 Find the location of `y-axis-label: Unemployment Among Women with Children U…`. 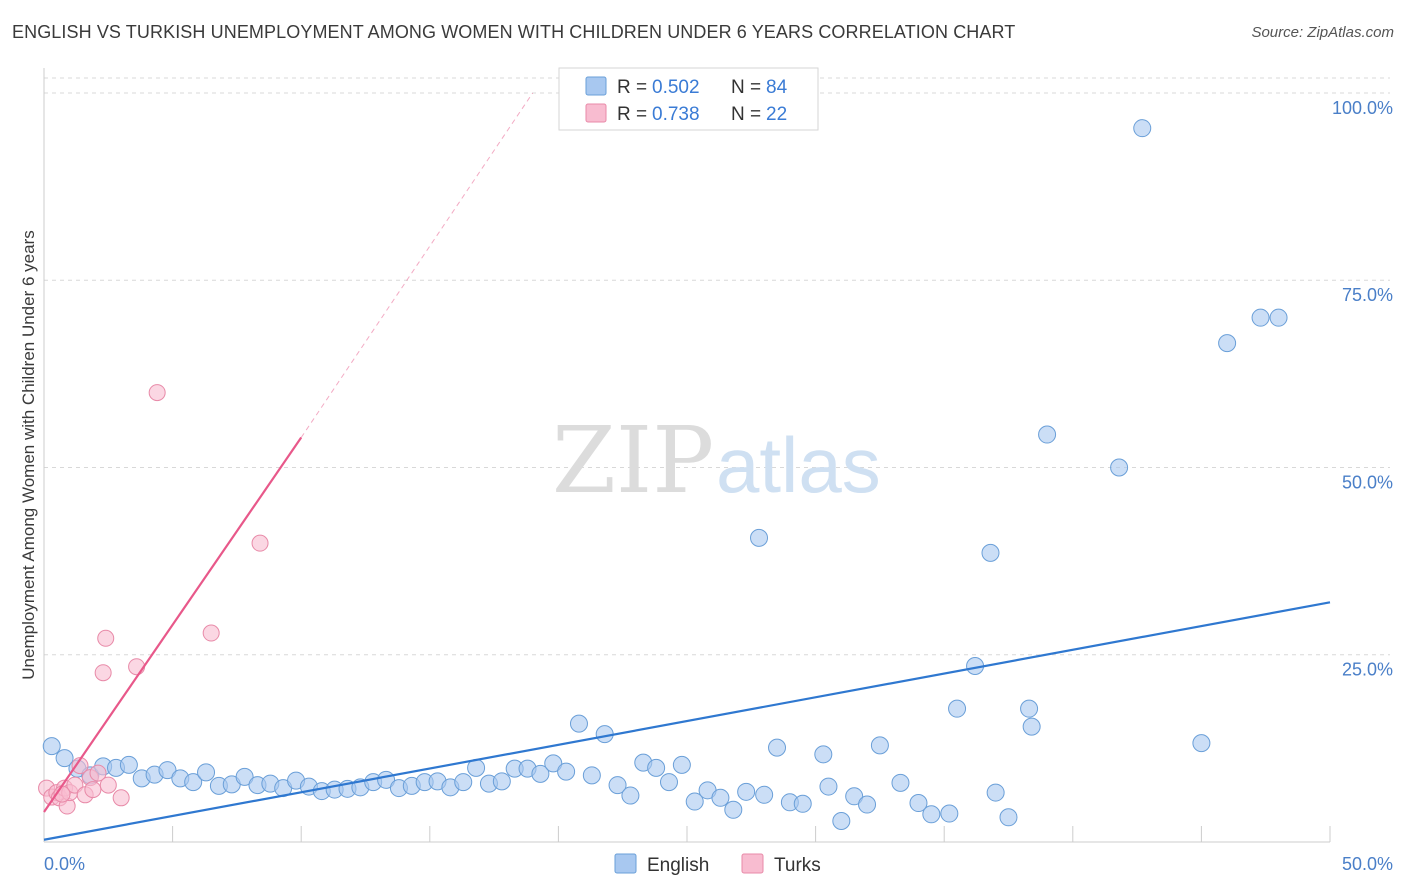

y-axis-label: Unemployment Among Women with Children U… is located at coordinates (28, 454).